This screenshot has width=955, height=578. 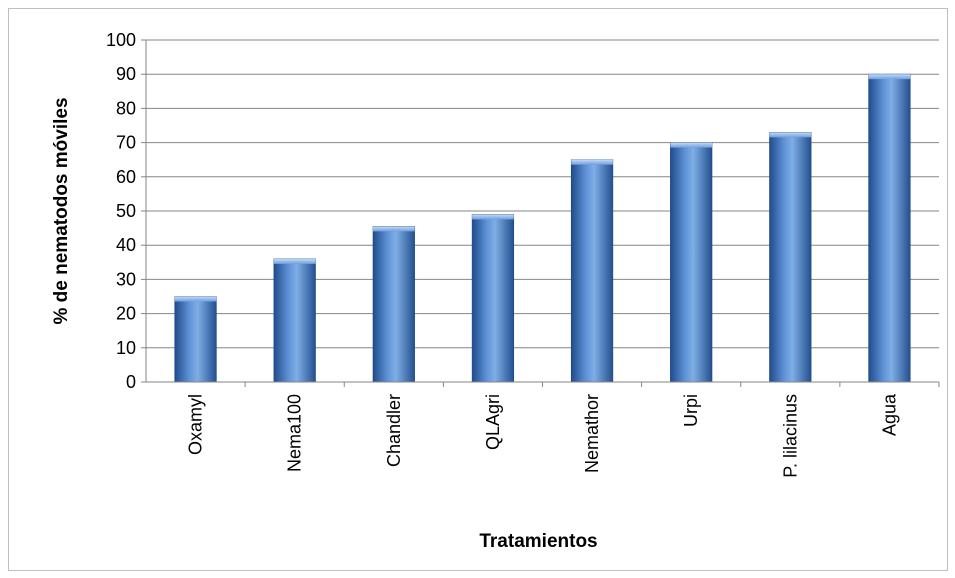 What do you see at coordinates (295, 433) in the screenshot?
I see `x-tick-label: Nema100` at bounding box center [295, 433].